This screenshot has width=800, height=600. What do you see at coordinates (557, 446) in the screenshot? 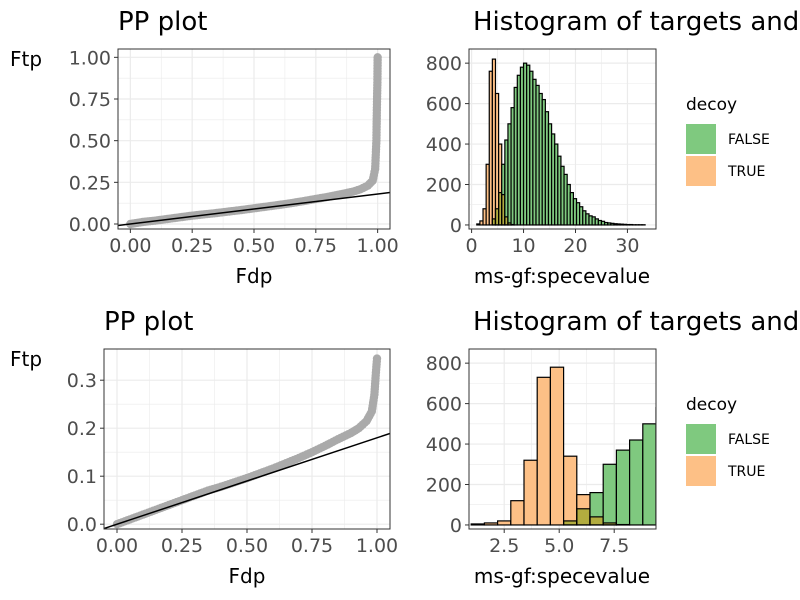
I see `bar-outline-true` at bounding box center [557, 446].